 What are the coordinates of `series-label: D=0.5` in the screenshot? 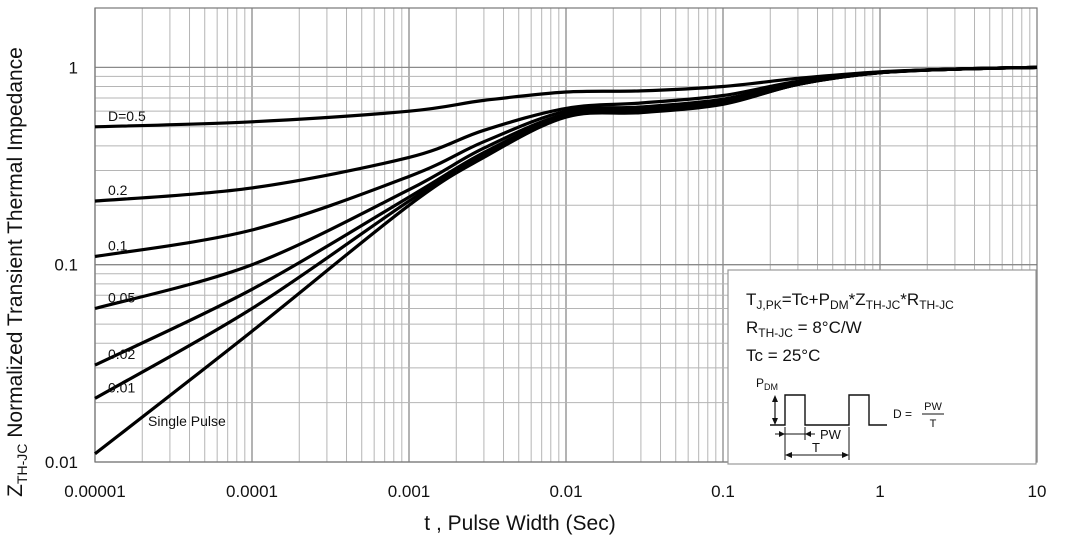 It's located at (127, 116).